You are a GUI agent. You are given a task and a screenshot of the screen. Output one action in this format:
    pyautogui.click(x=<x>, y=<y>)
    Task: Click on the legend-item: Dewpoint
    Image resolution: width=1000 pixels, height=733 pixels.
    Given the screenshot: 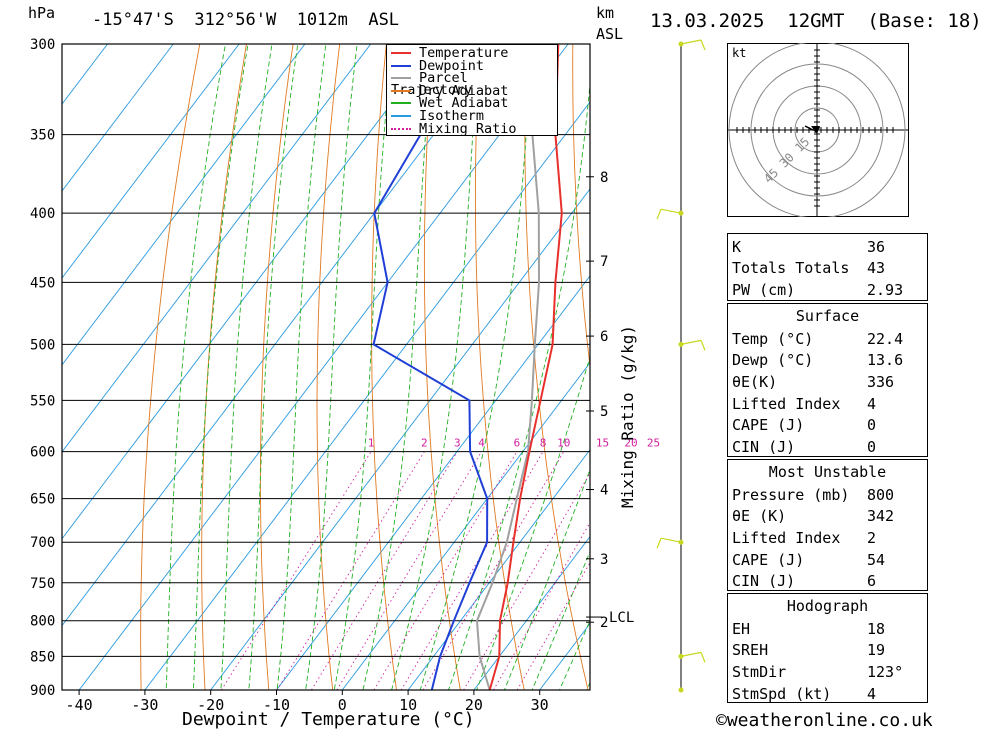 What is the action you would take?
    pyautogui.click(x=474, y=65)
    